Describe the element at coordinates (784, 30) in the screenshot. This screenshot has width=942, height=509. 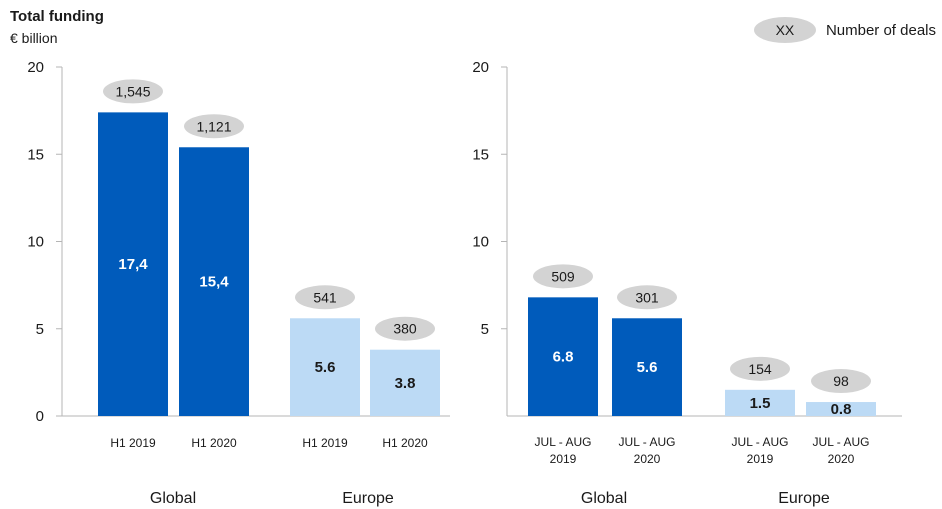
I see `legend-oval-symbol: XX` at that location.